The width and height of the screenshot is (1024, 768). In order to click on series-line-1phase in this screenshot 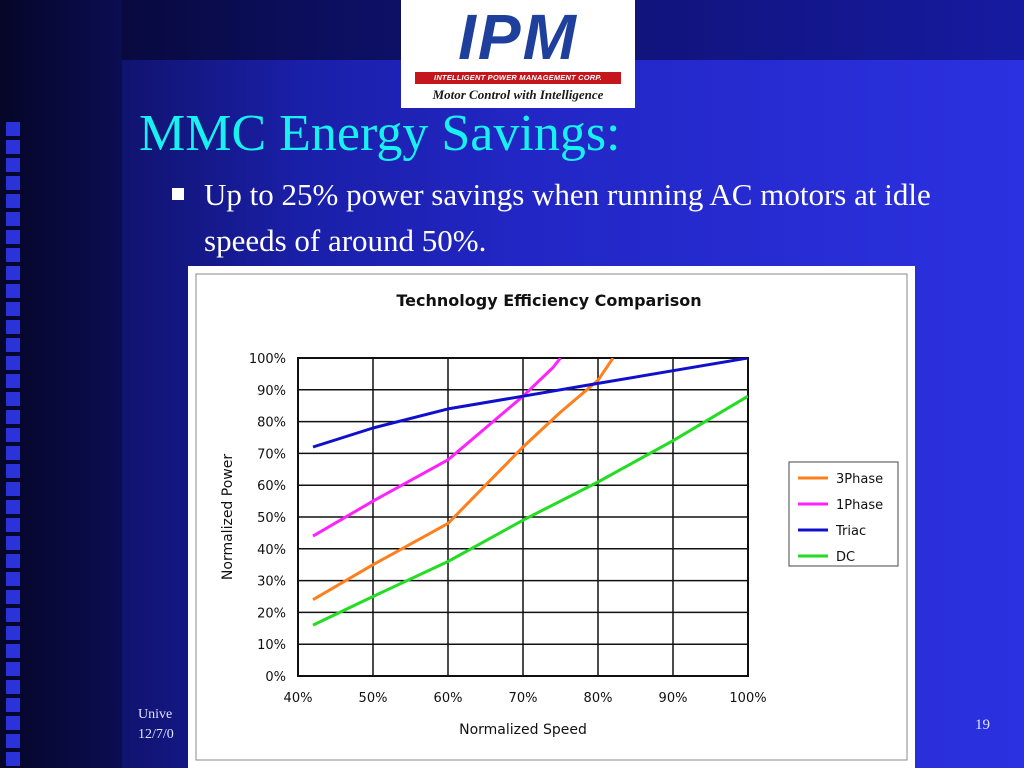, I will do `click(437, 448)`.